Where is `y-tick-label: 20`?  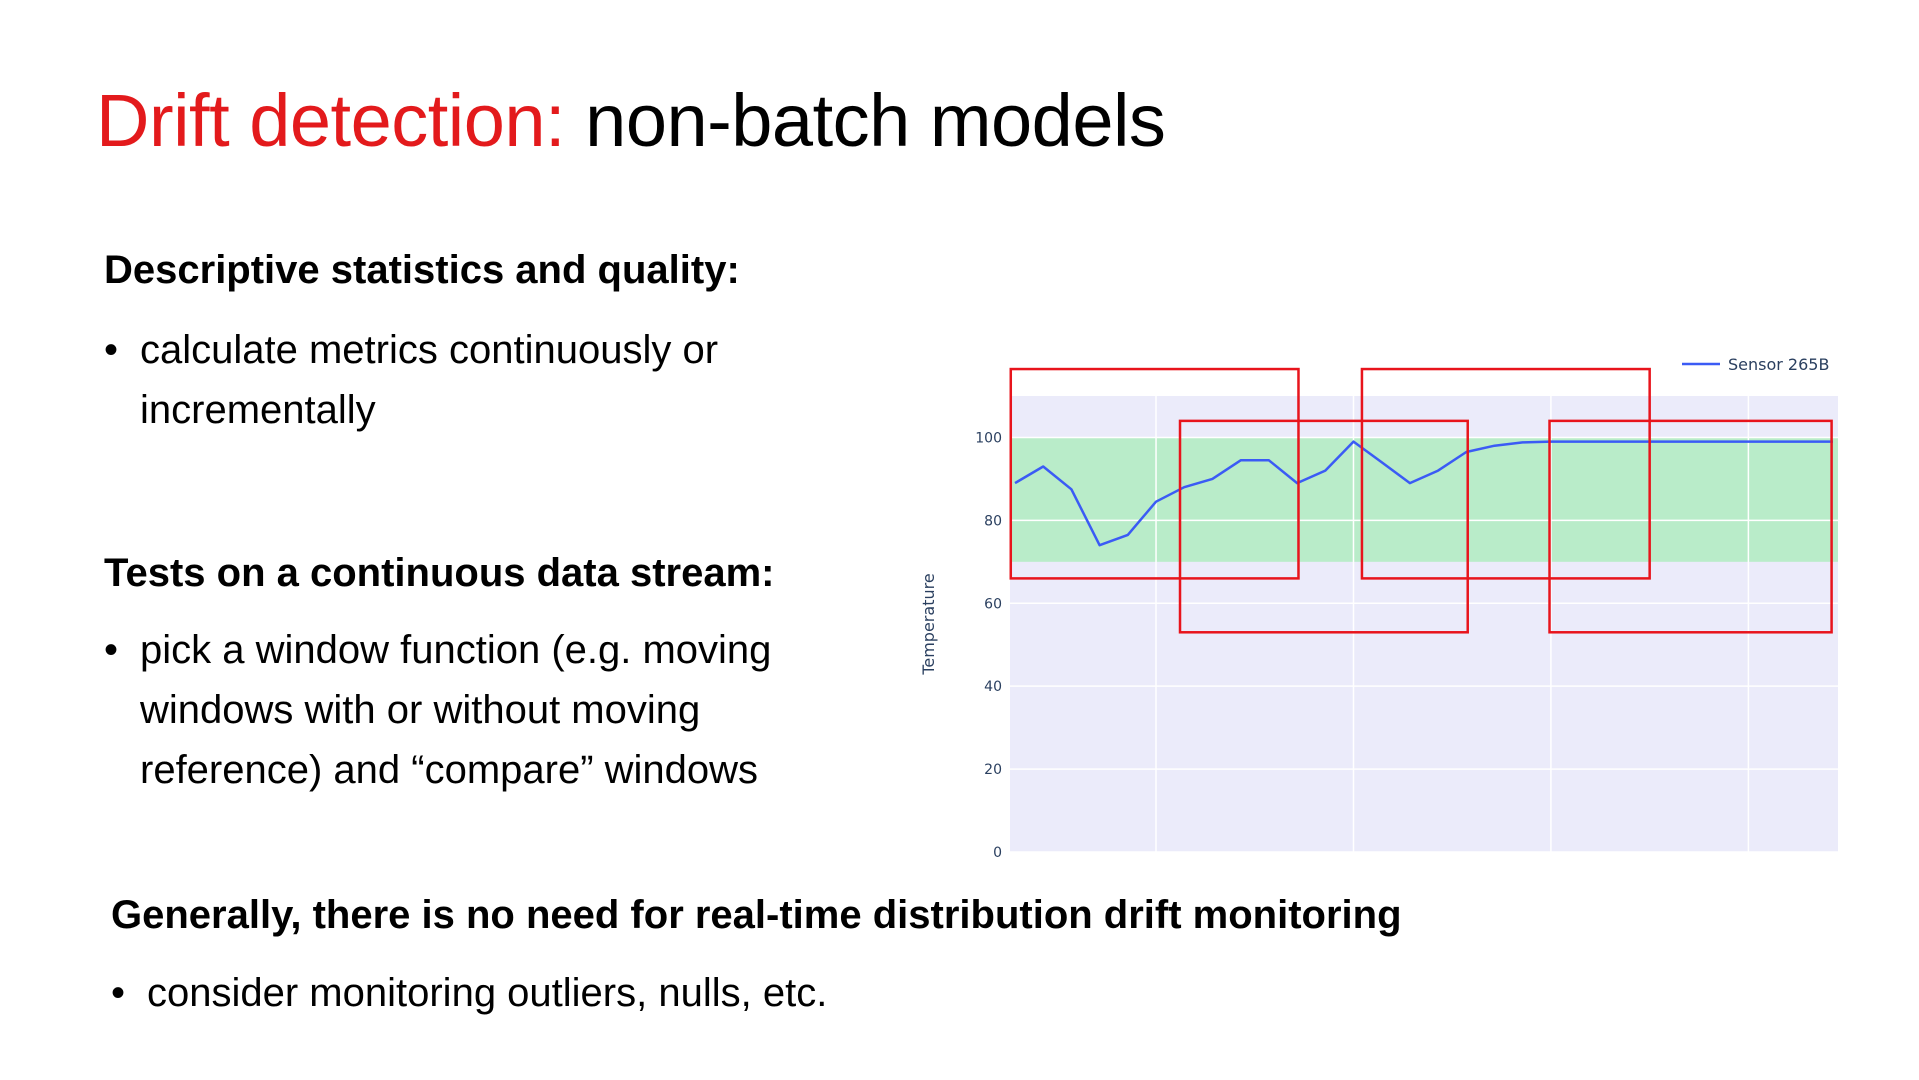
y-tick-label: 20 is located at coordinates (993, 770).